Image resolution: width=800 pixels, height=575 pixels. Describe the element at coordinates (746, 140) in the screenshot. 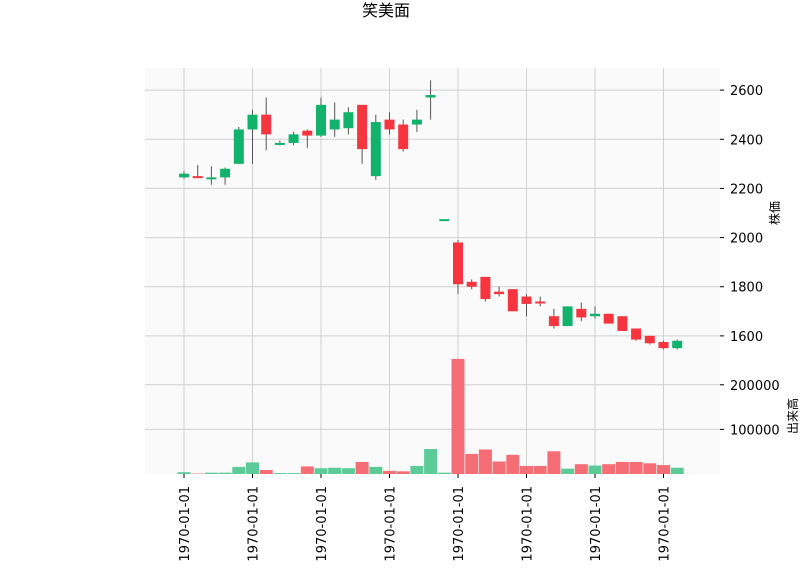

I see `price-tick-label: 2400` at that location.